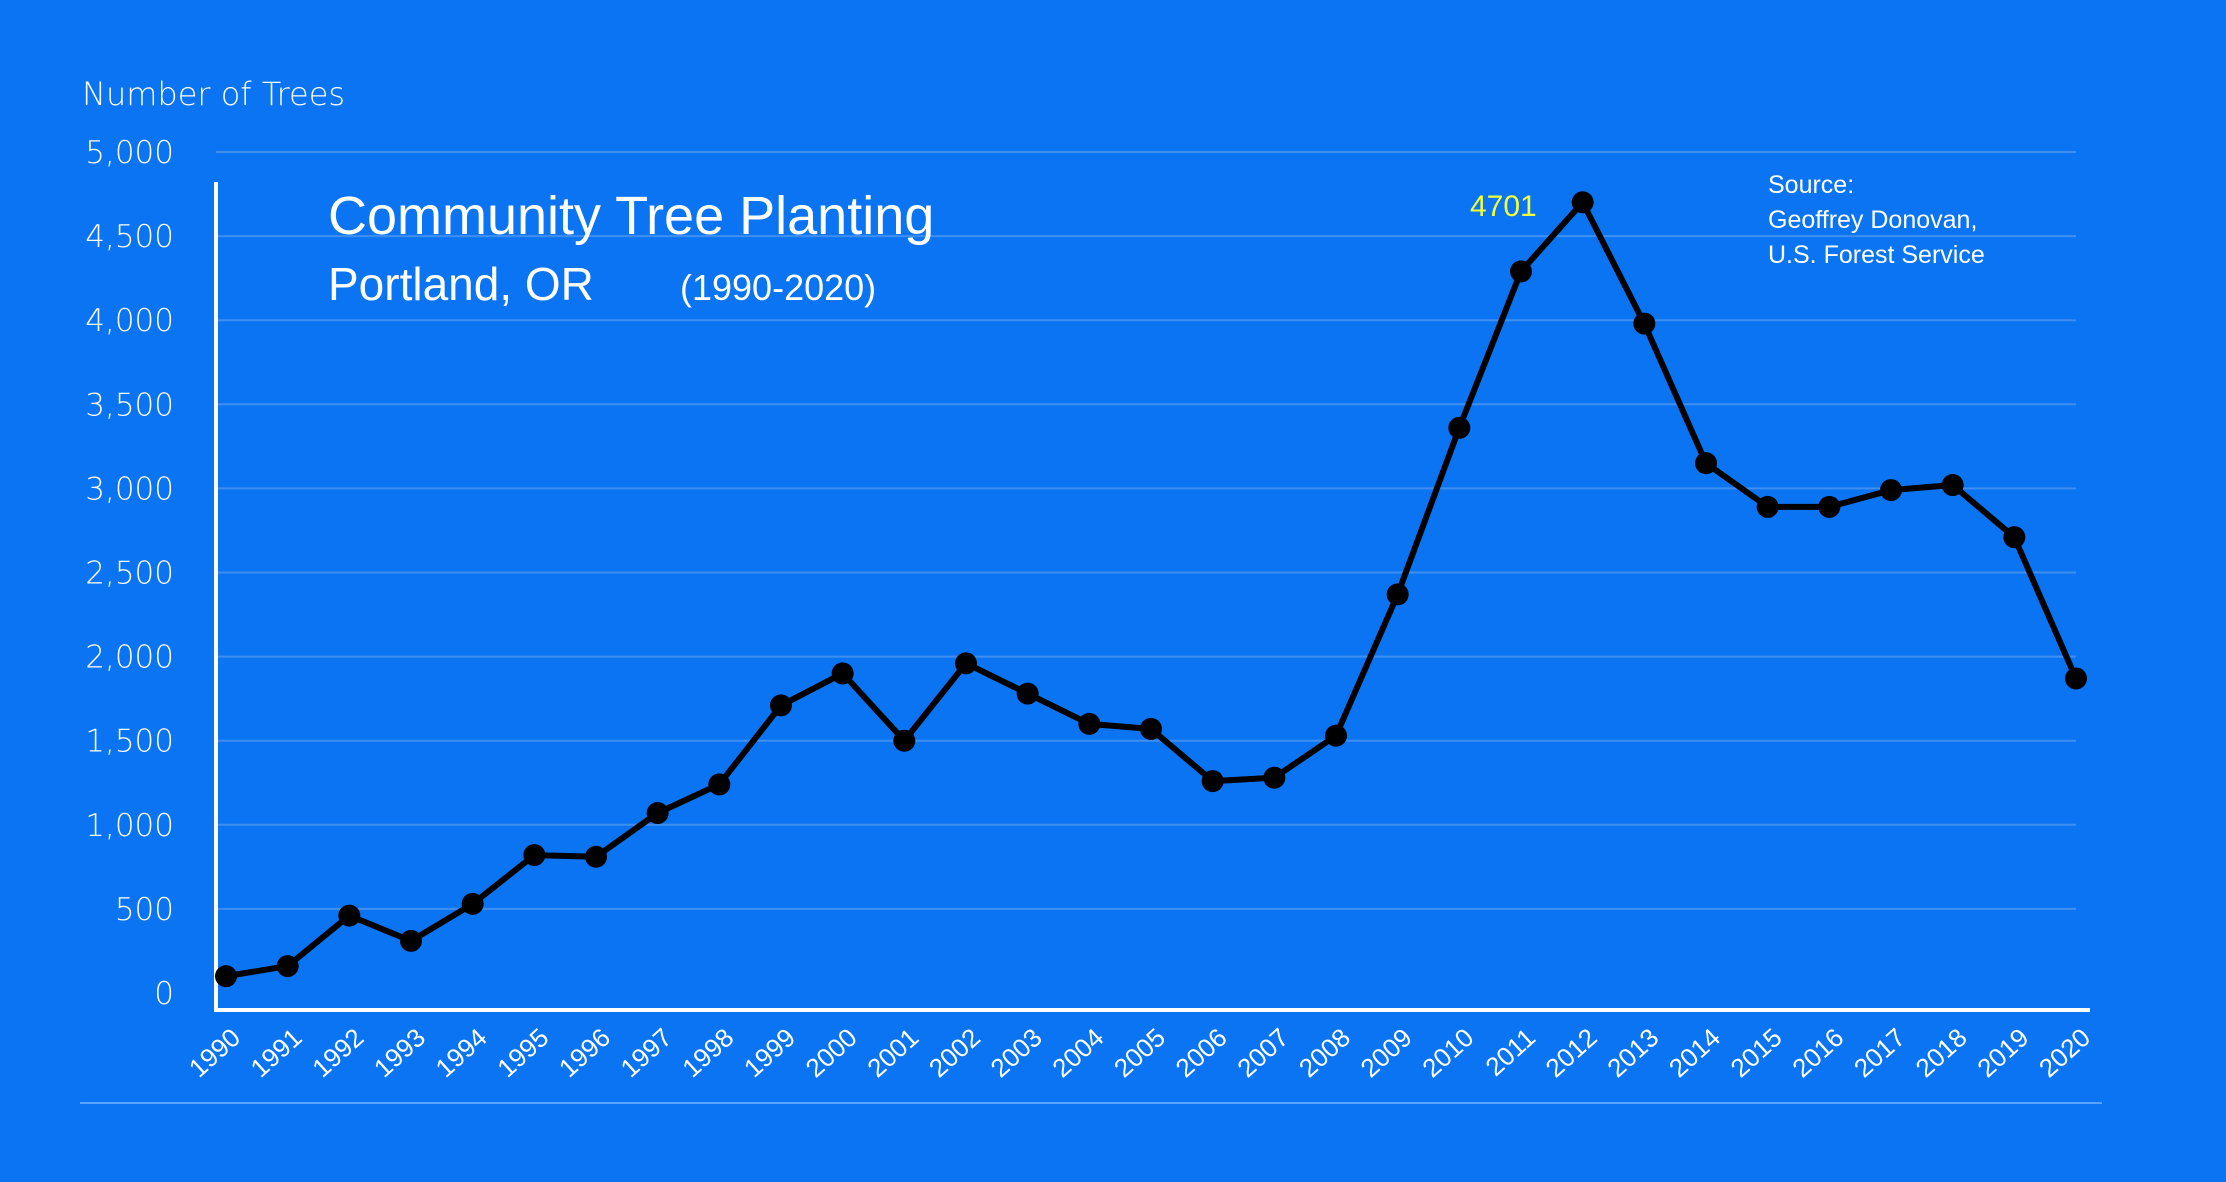  Describe the element at coordinates (129, 489) in the screenshot. I see `y-tick-label: 3,000` at that location.